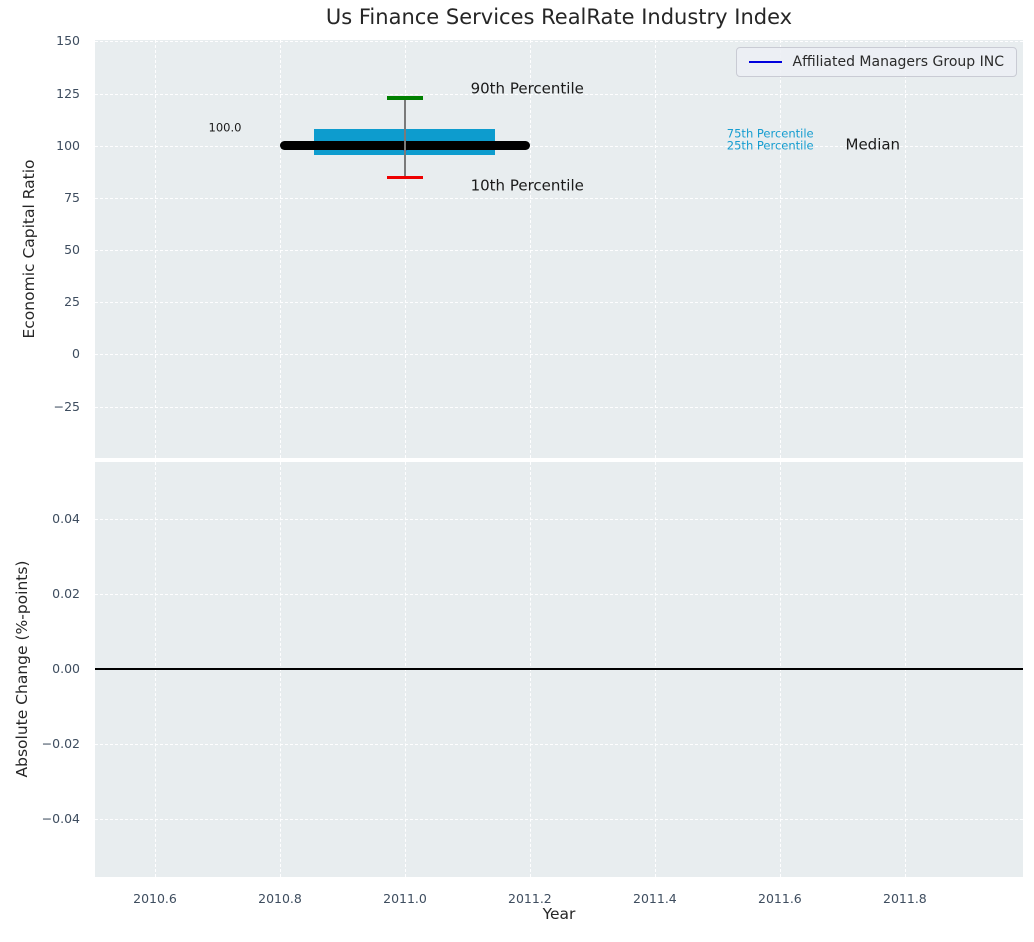 This screenshot has width=1034, height=942. I want to click on x-tick-label: 2011.2, so click(530, 898).